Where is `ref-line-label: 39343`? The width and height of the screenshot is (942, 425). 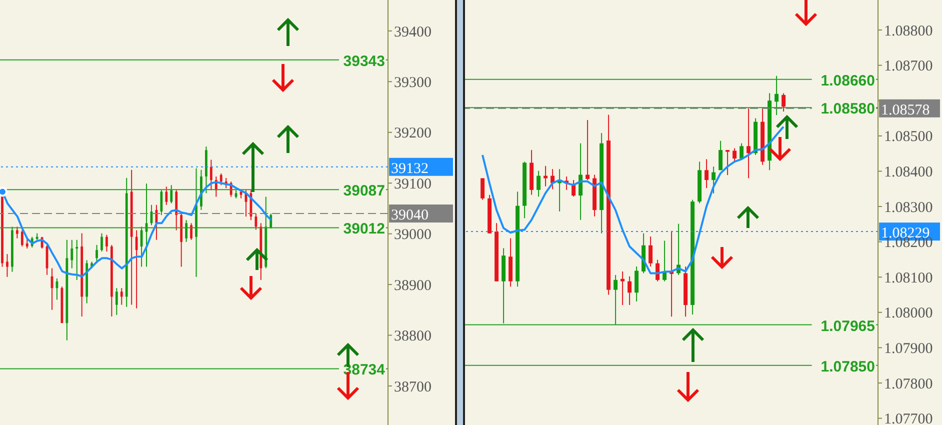 ref-line-label: 39343 is located at coordinates (364, 61).